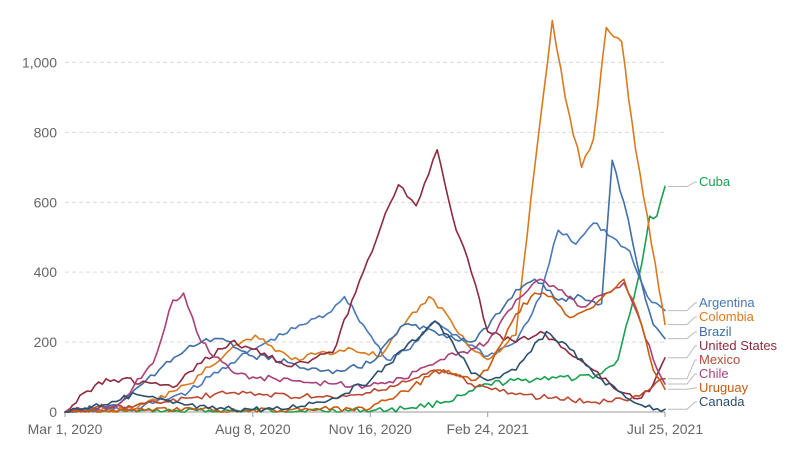  What do you see at coordinates (727, 302) in the screenshot?
I see `series-label-argentina: Argentina` at bounding box center [727, 302].